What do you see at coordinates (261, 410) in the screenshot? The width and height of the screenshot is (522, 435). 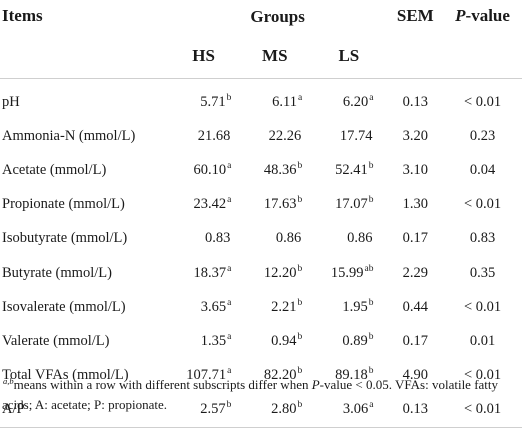 I see `table-row: A/P 2.57b 2.80b 3.06a 0.13 < 0.01` at bounding box center [261, 410].